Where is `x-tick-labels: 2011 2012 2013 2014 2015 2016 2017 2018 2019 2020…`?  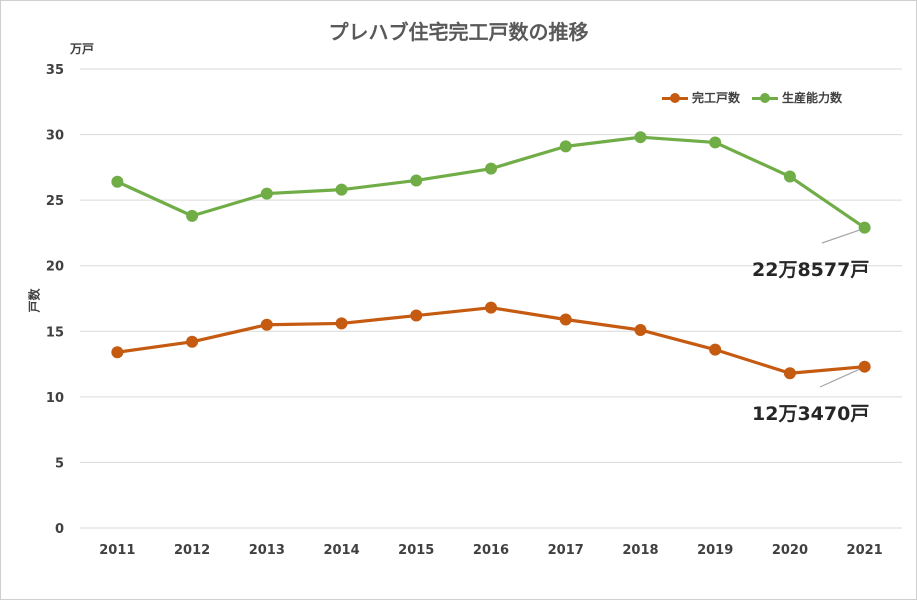 x-tick-labels: 2011 2012 2013 2014 2015 2016 2017 2018 2019 2020… is located at coordinates (490, 550).